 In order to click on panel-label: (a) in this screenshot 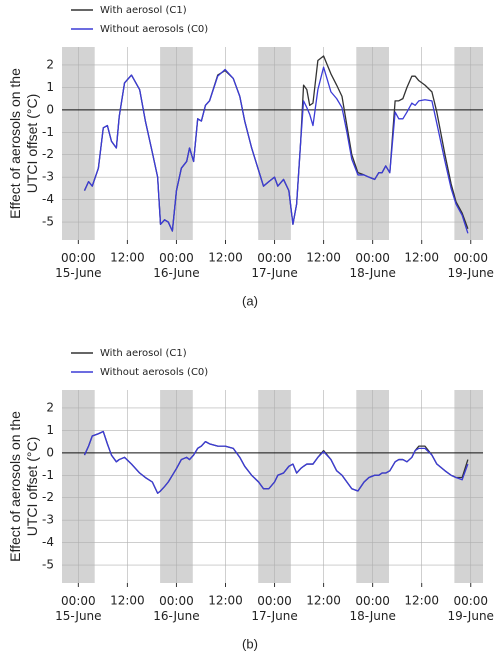, I will do `click(250, 300)`.